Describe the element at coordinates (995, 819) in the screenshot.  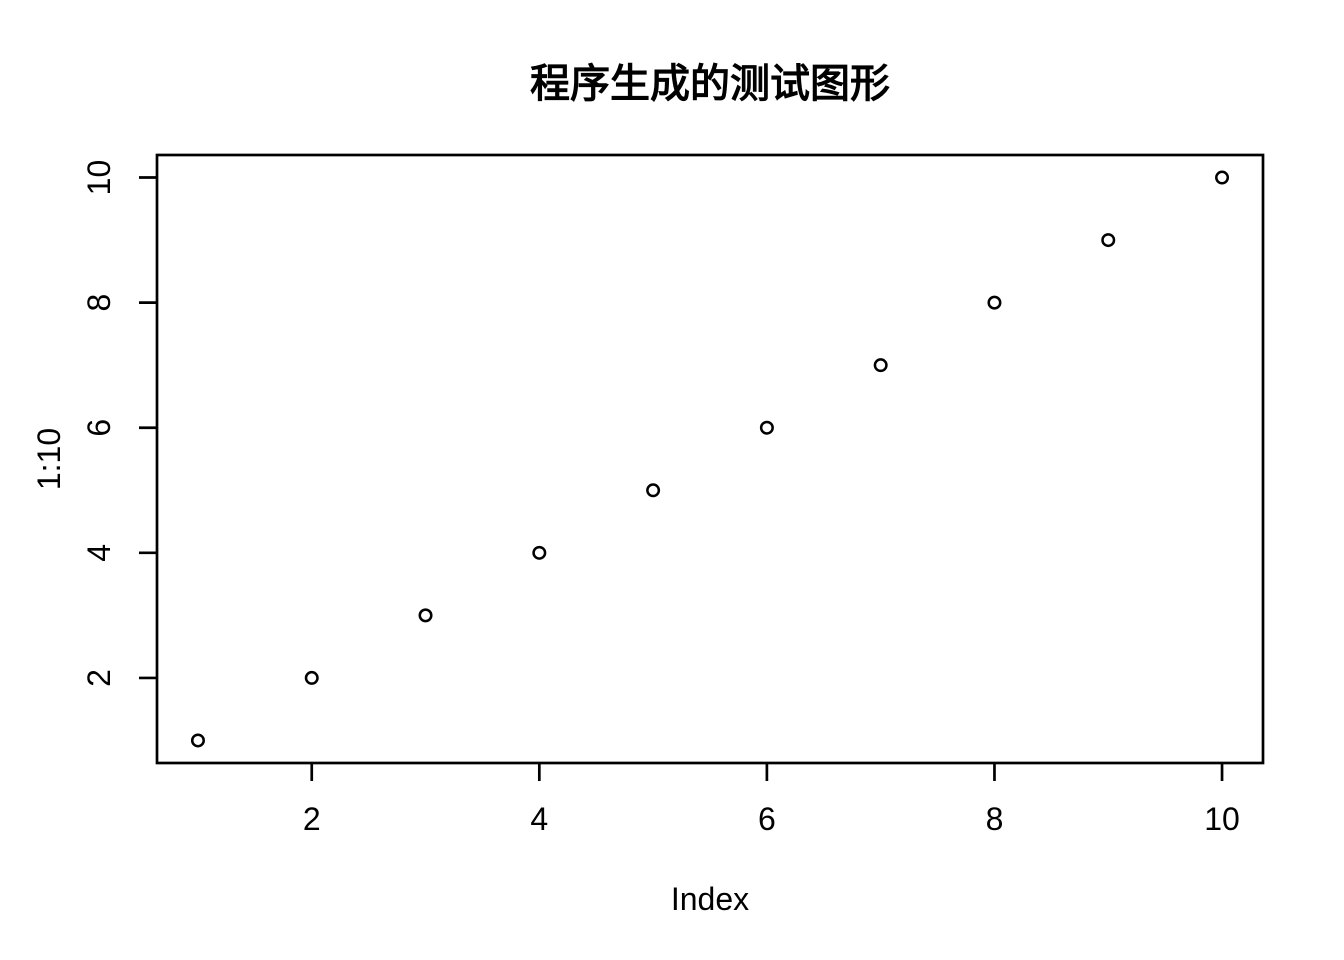
I see `x-tick-label: 8` at that location.